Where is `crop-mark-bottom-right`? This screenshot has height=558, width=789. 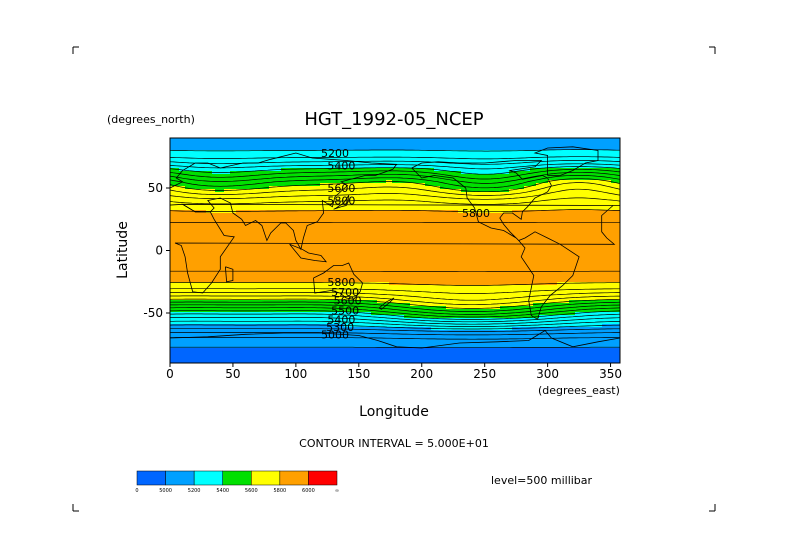 crop-mark-bottom-right is located at coordinates (712, 508).